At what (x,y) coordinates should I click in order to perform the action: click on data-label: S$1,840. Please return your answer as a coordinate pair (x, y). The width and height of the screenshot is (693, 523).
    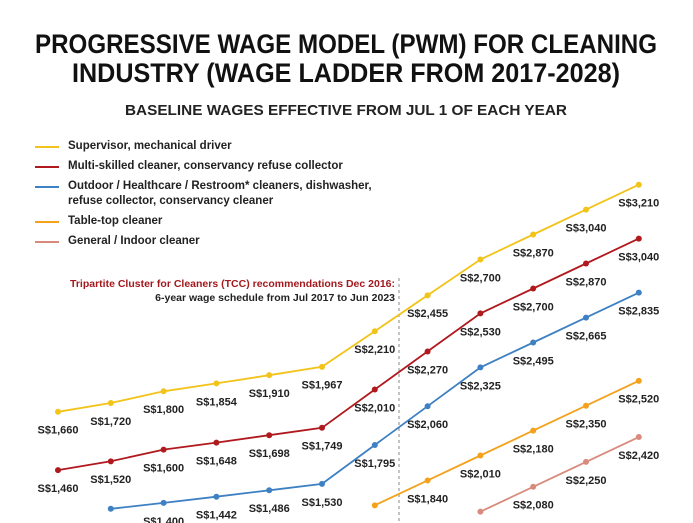
    Looking at the image, I should click on (427, 499).